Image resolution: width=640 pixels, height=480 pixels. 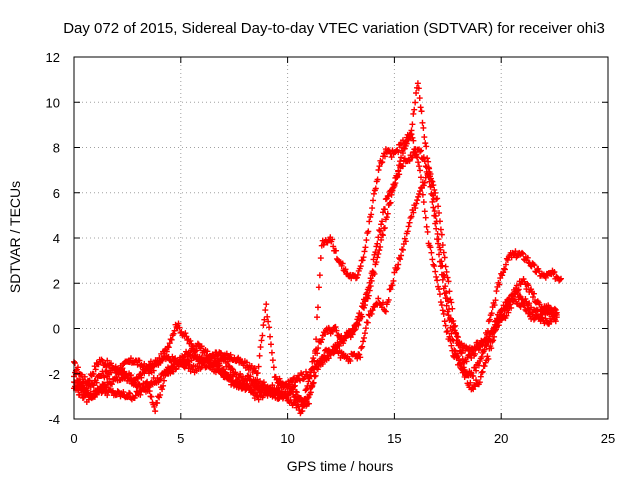 What do you see at coordinates (56, 148) in the screenshot?
I see `y-tick-label: 8` at bounding box center [56, 148].